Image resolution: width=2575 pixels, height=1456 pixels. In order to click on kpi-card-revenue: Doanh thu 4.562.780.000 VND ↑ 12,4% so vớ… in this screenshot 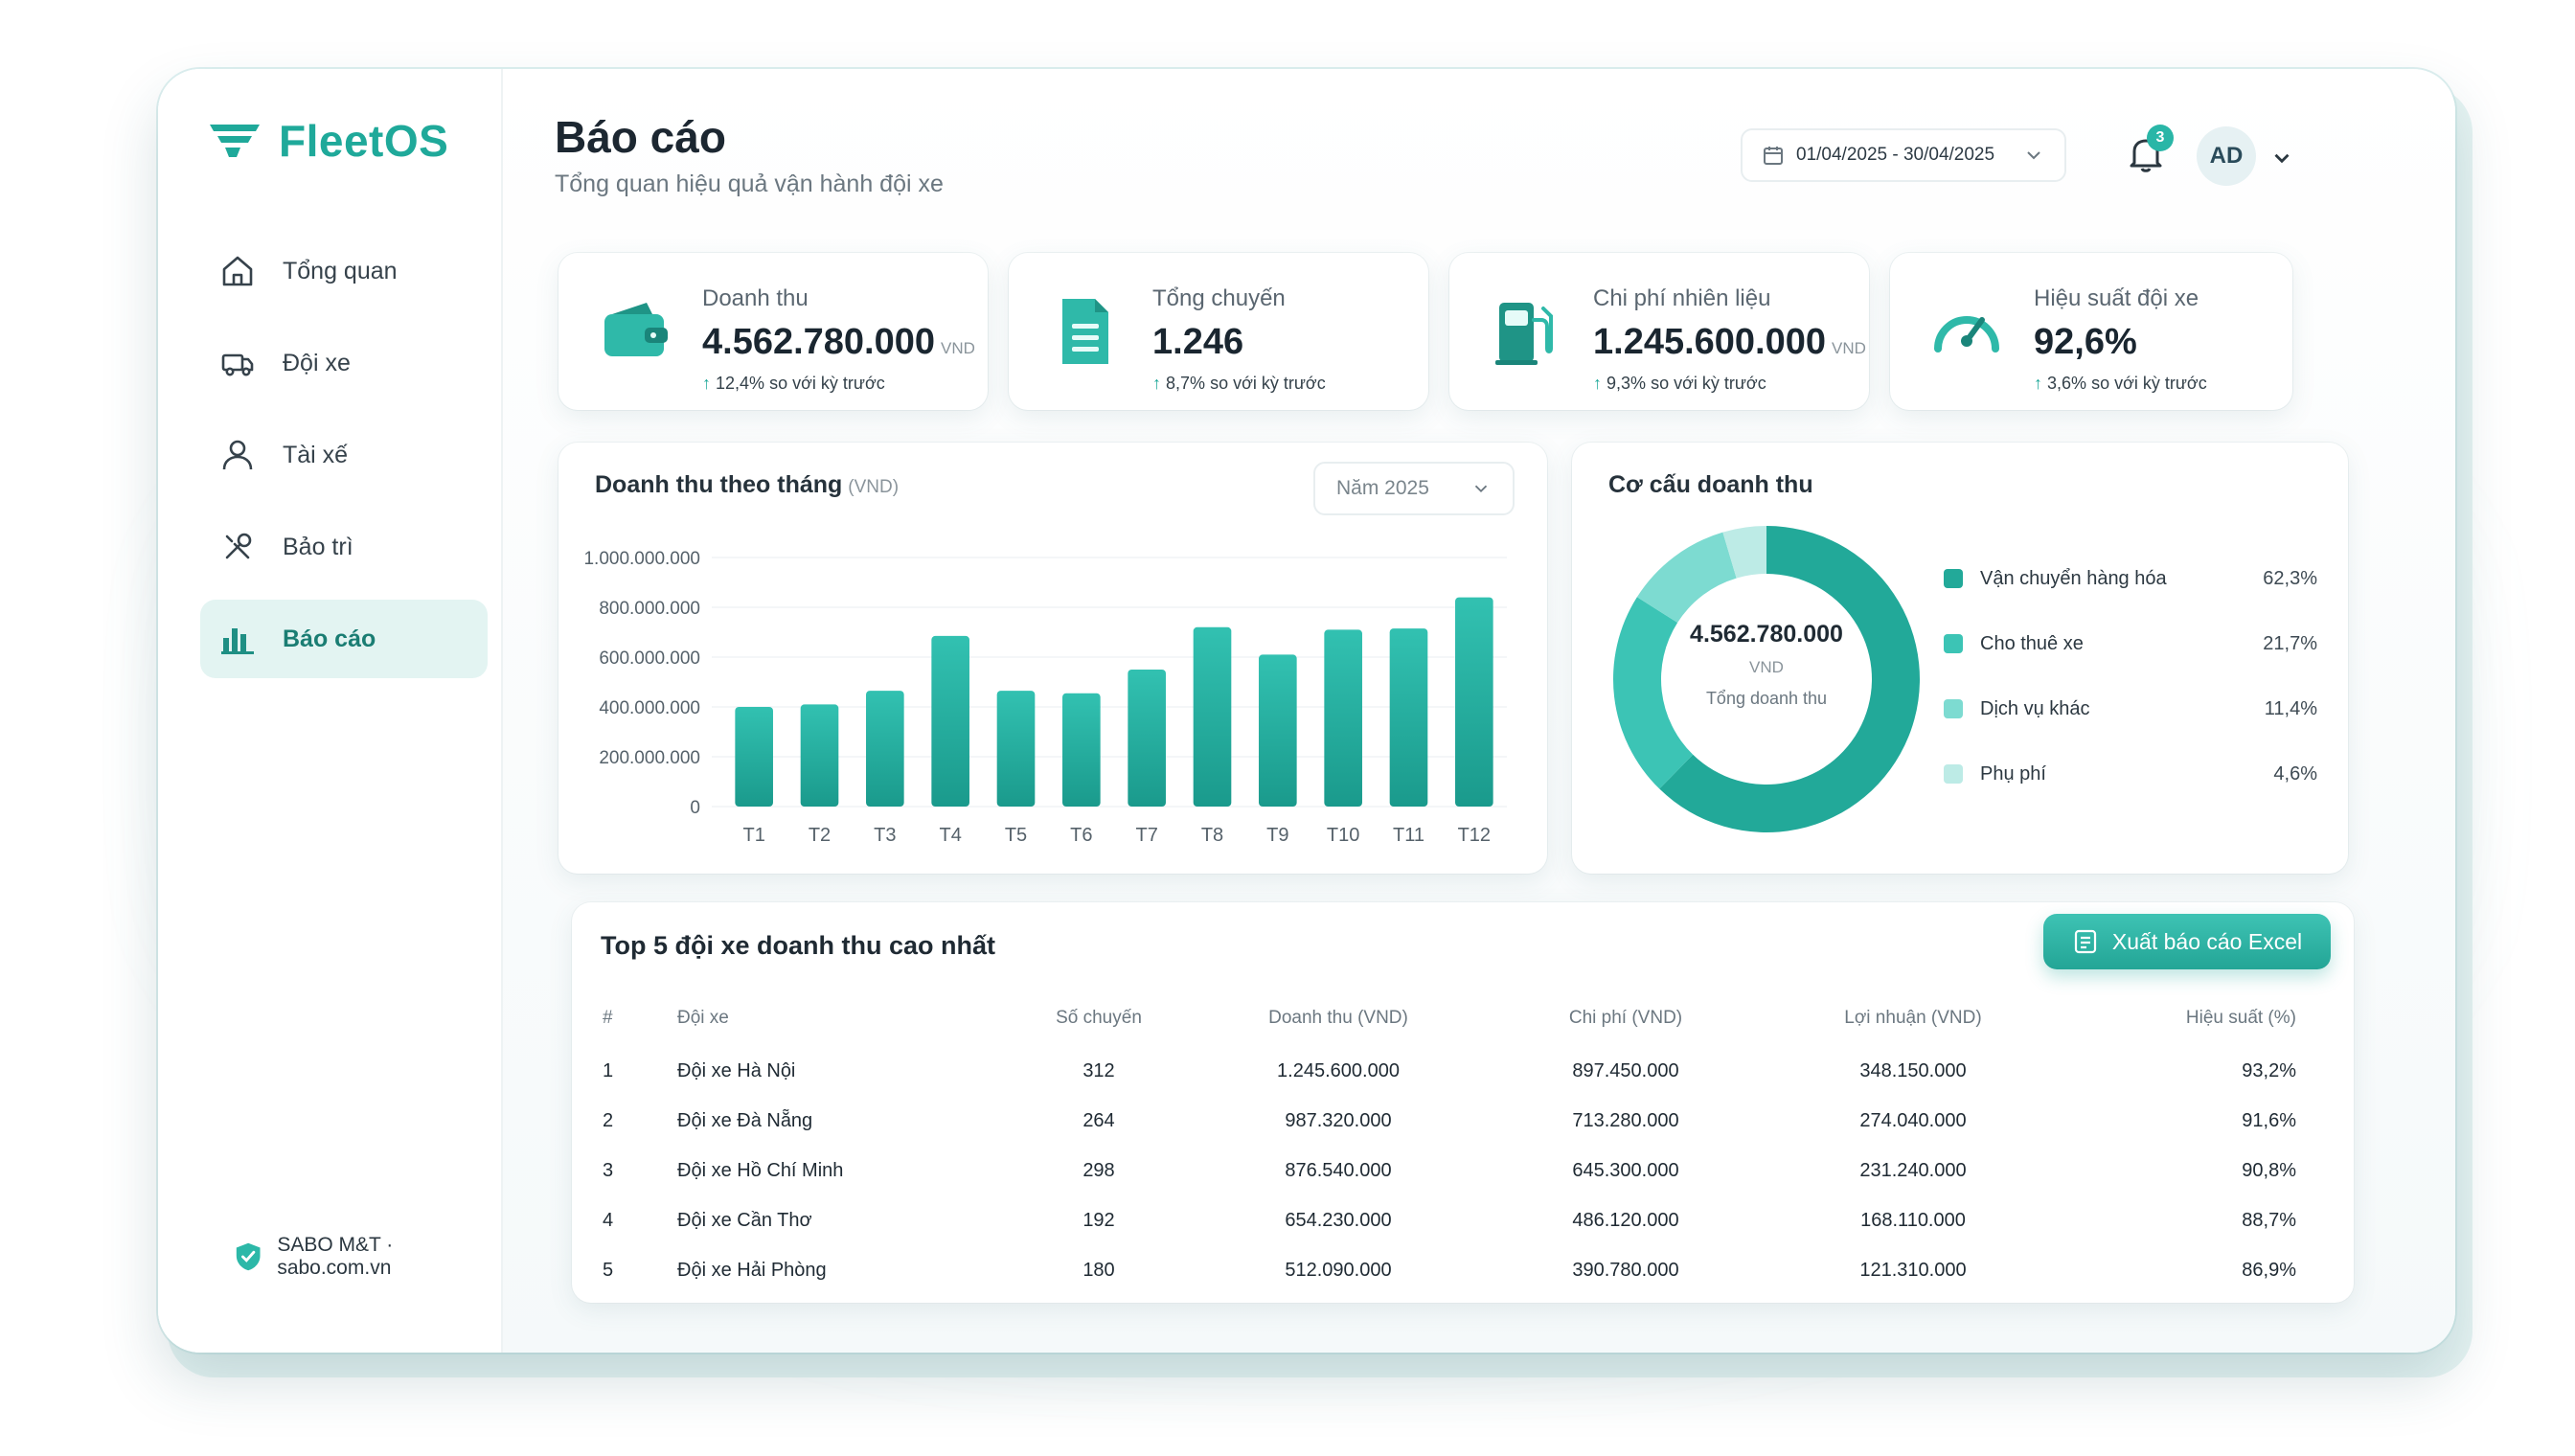, I will do `click(773, 332)`.